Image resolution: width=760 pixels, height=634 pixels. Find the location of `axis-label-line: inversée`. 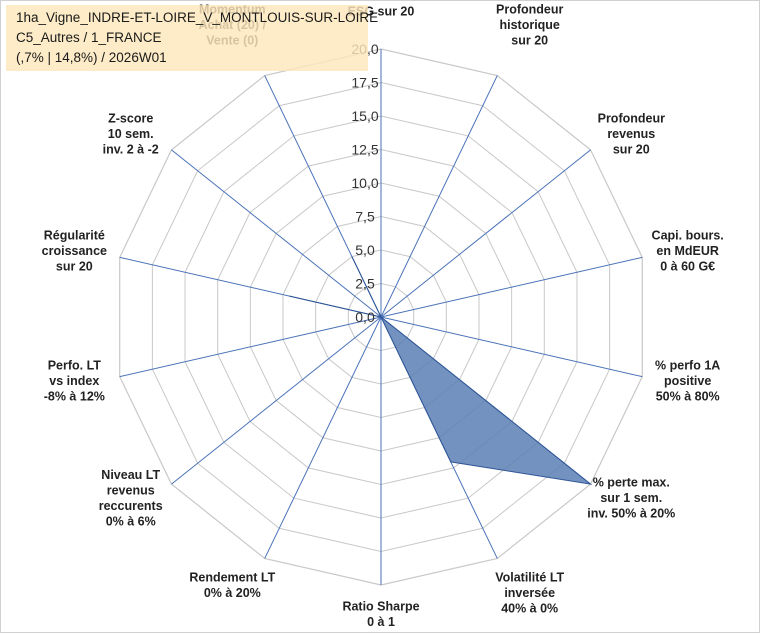

axis-label-line: inversée is located at coordinates (529, 593).